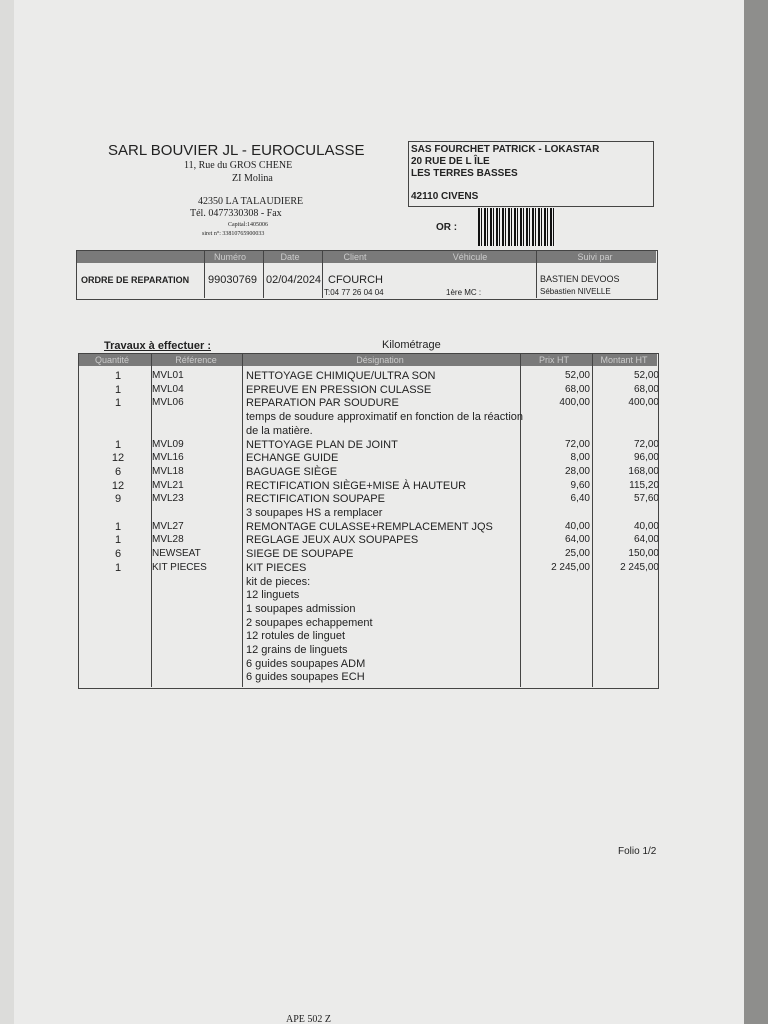 Image resolution: width=768 pixels, height=1024 pixels. I want to click on designation: EPREUVE EN PRESSION CULASSE, so click(339, 389).